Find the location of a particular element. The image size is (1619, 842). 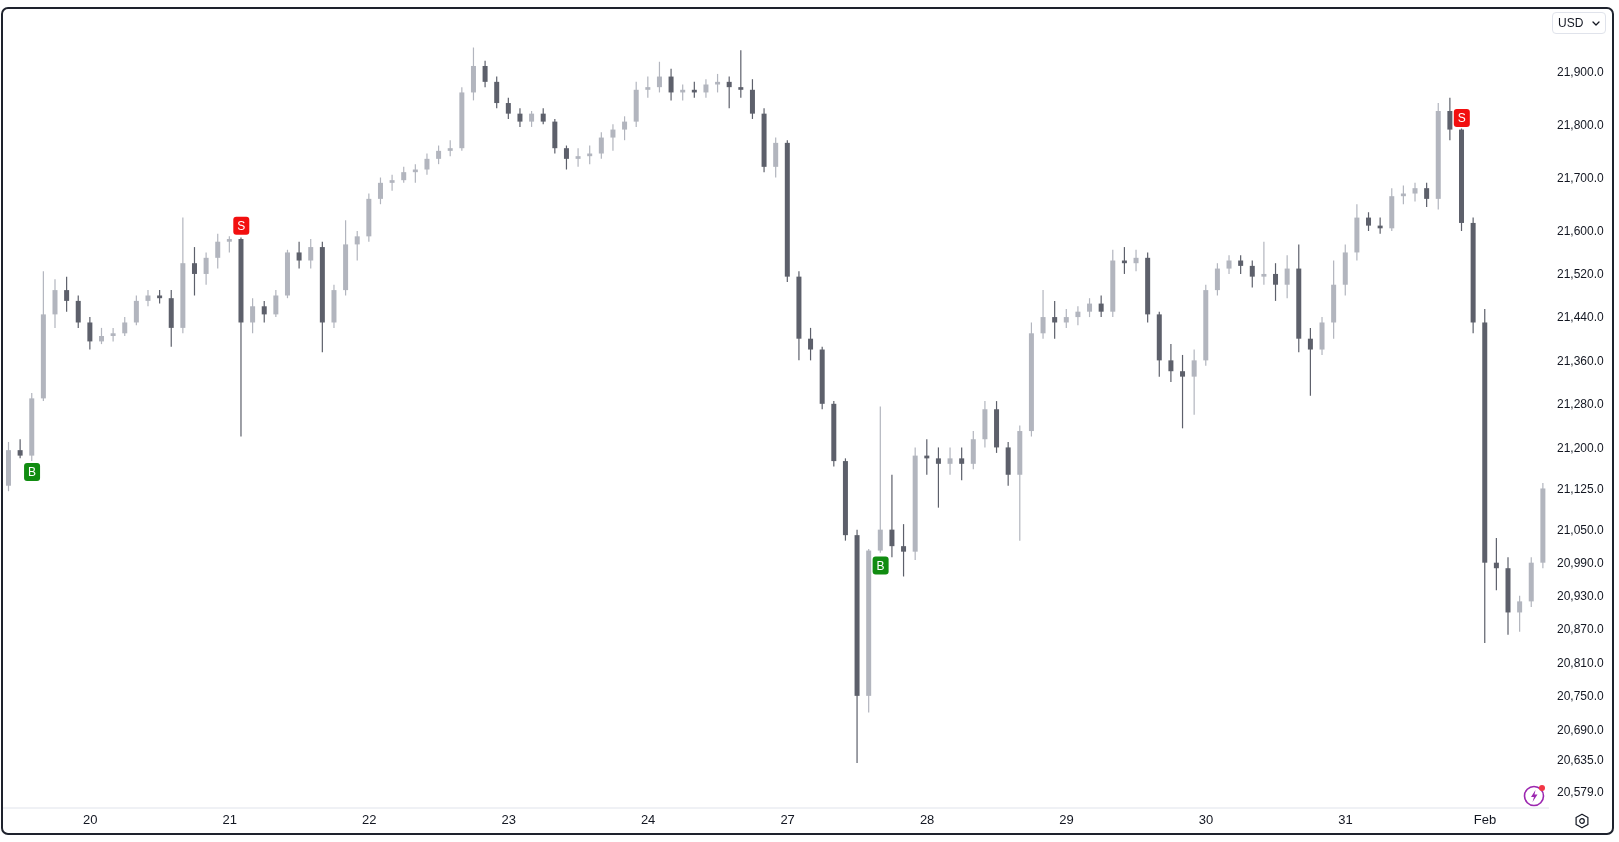

y-tick-label: 20,870.0 is located at coordinates (1581, 629).